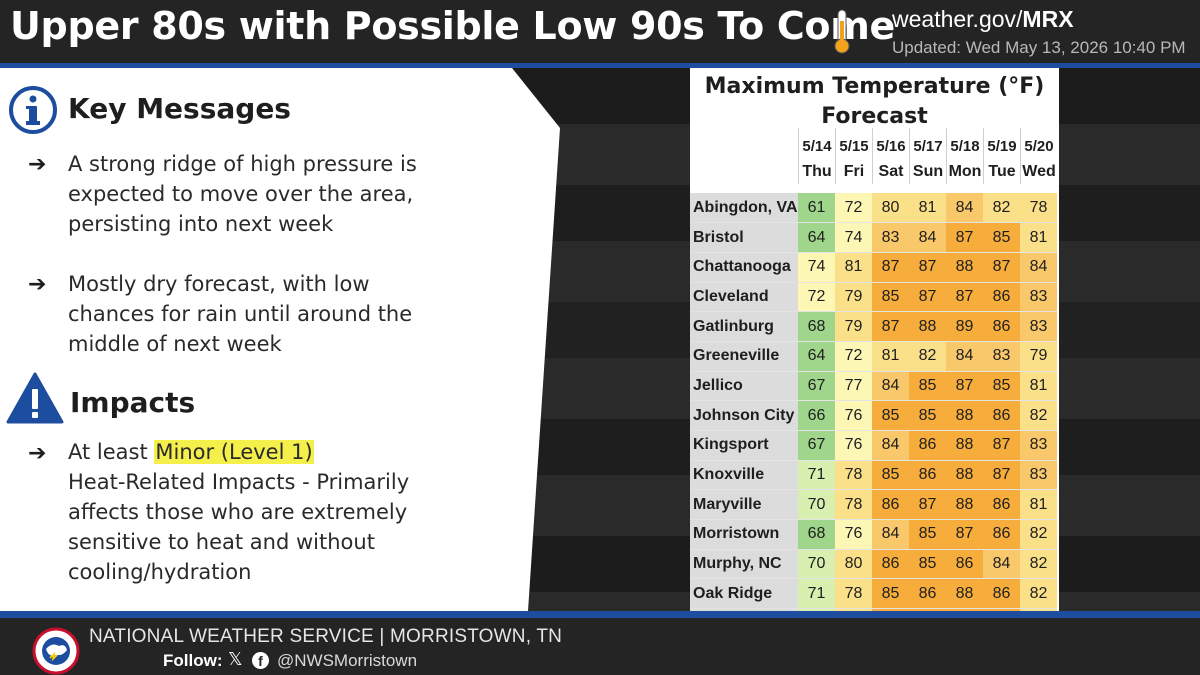 The width and height of the screenshot is (1200, 675). I want to click on key-message-1-line-1: A strong ridge of high pressure is, so click(242, 164).